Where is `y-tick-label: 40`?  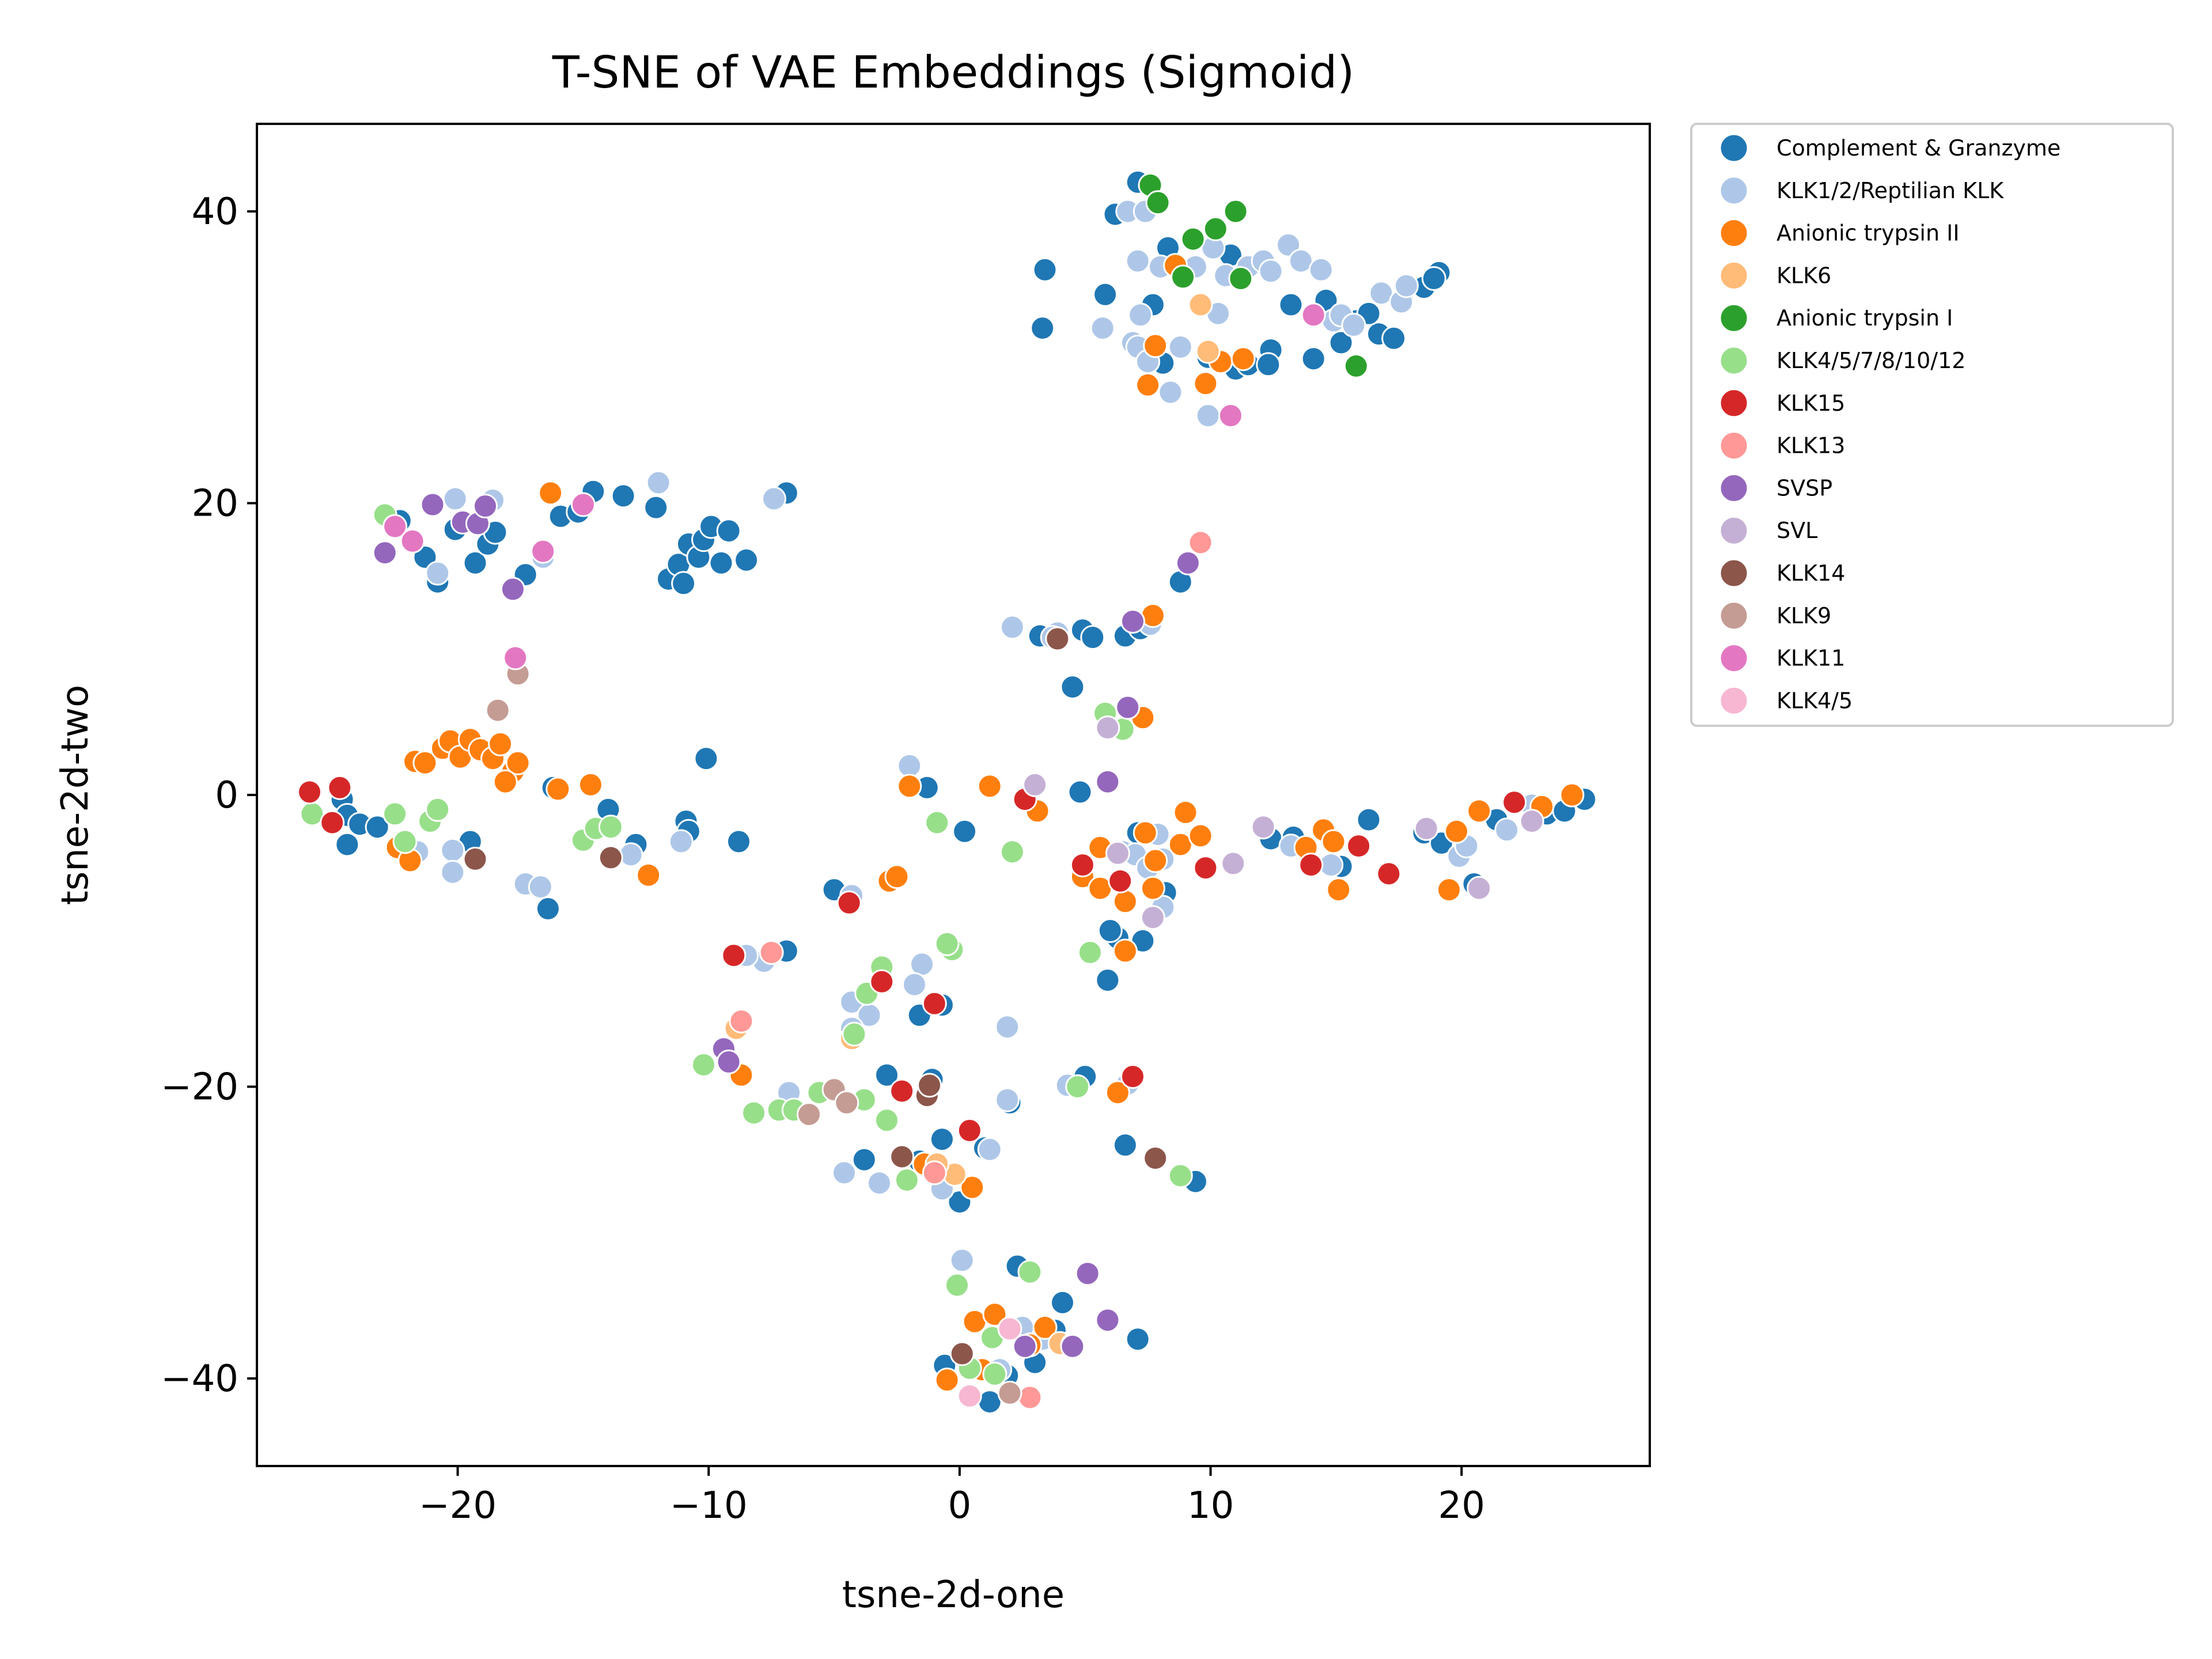 y-tick-label: 40 is located at coordinates (215, 212).